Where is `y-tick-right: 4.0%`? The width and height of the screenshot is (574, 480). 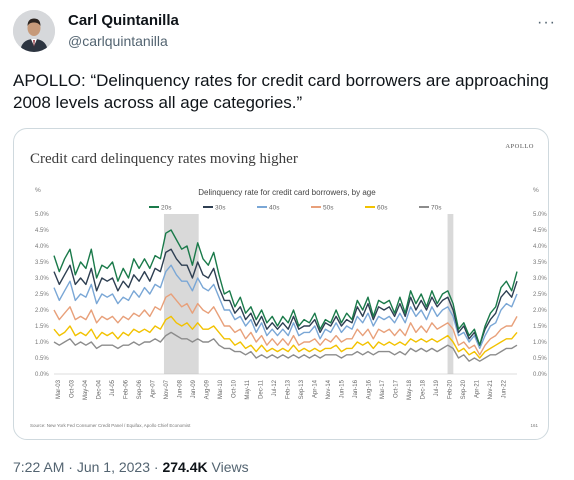 y-tick-right: 4.0% is located at coordinates (540, 247).